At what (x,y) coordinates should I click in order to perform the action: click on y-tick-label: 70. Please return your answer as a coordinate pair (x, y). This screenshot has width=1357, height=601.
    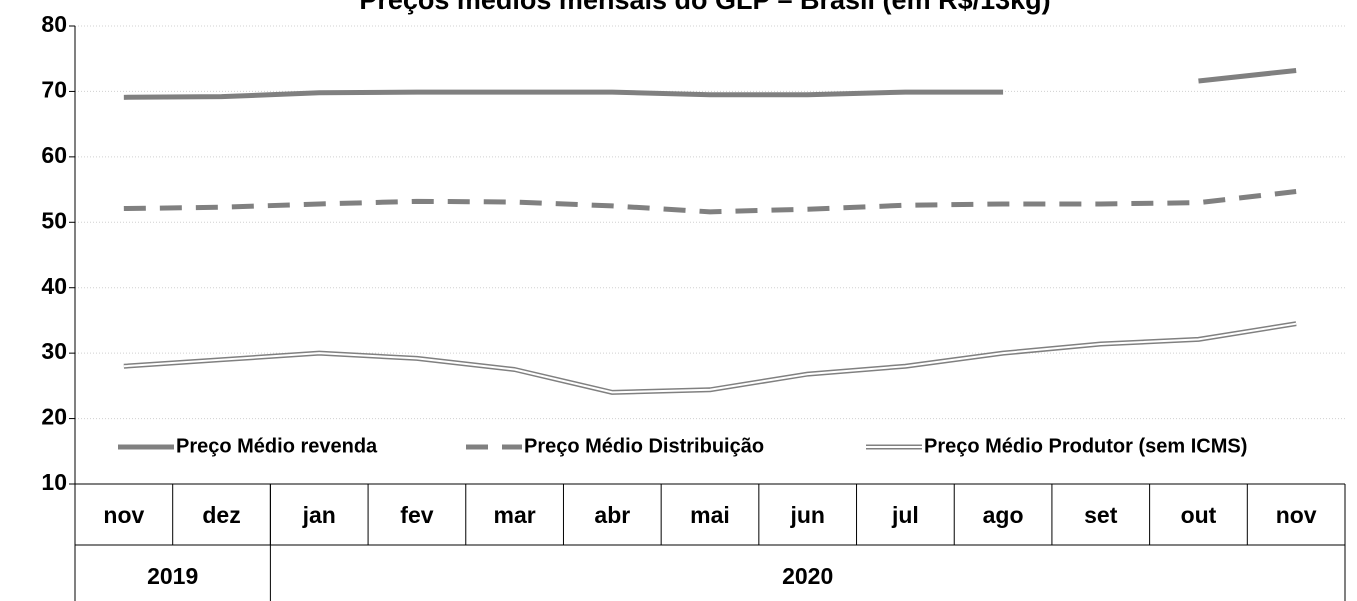
    Looking at the image, I should click on (54, 90).